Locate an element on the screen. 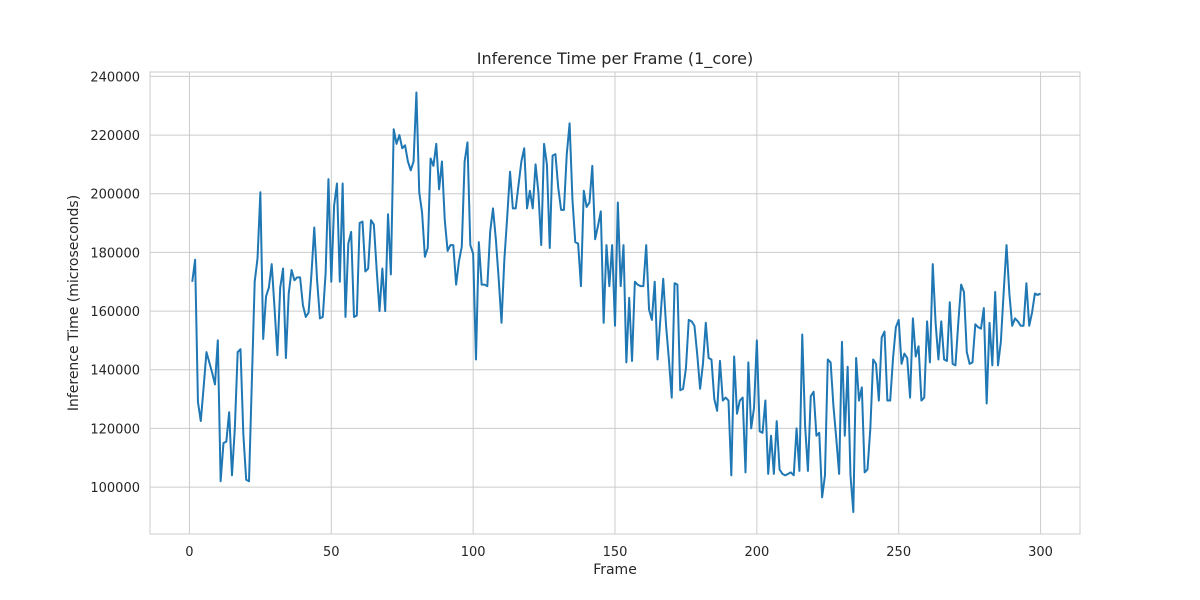  x-tick-label: 300 is located at coordinates (1040, 552).